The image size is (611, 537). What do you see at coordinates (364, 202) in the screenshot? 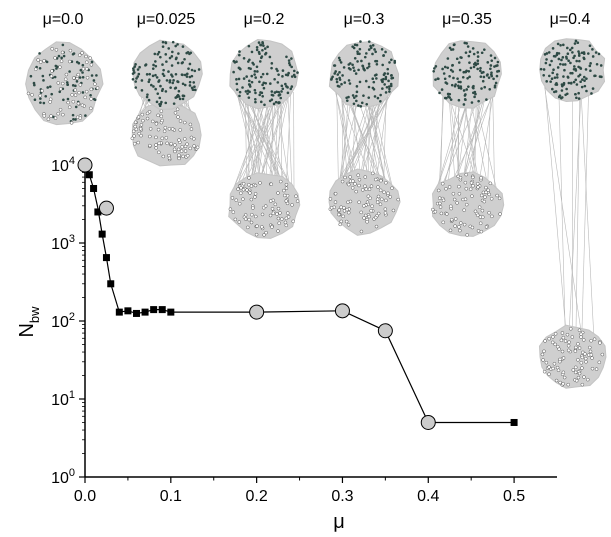
I see `community-blob-bottom` at bounding box center [364, 202].